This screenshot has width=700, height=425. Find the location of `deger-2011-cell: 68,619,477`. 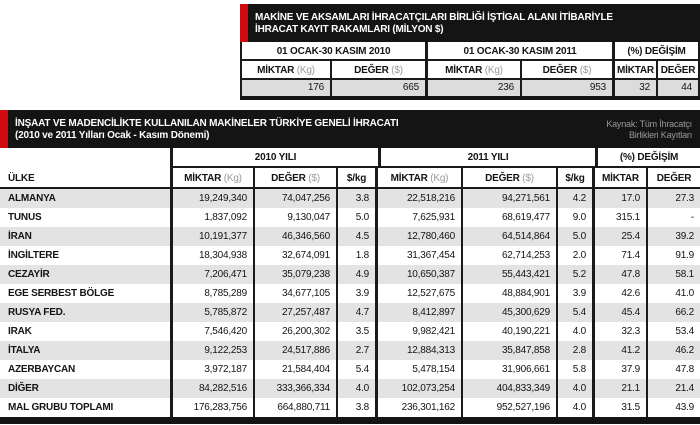

deger-2011-cell: 68,619,477 is located at coordinates (508, 217).